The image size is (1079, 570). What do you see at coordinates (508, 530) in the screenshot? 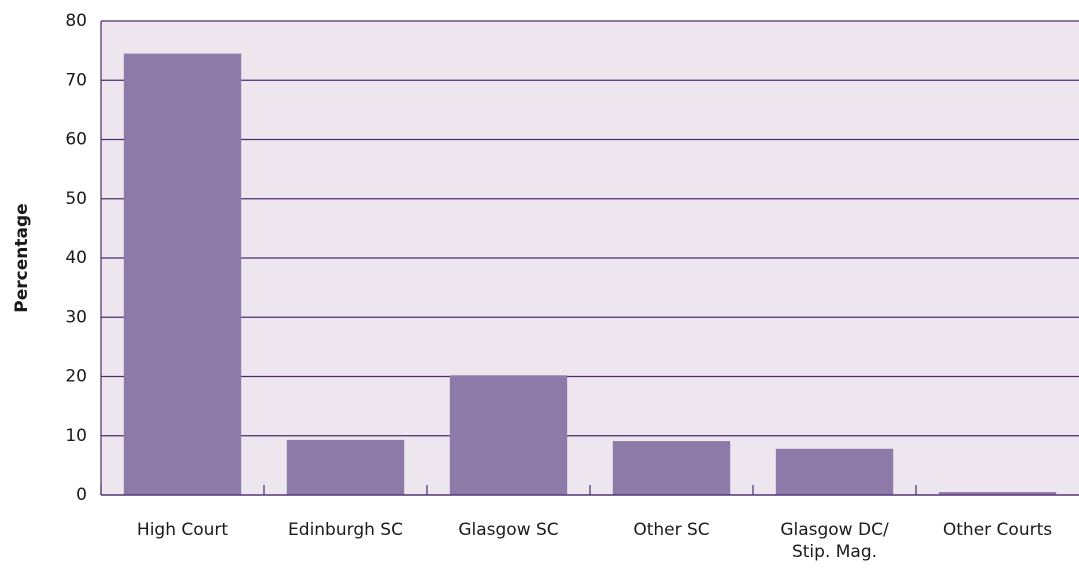
I see `x-tick-label: Glasgow SC` at bounding box center [508, 530].